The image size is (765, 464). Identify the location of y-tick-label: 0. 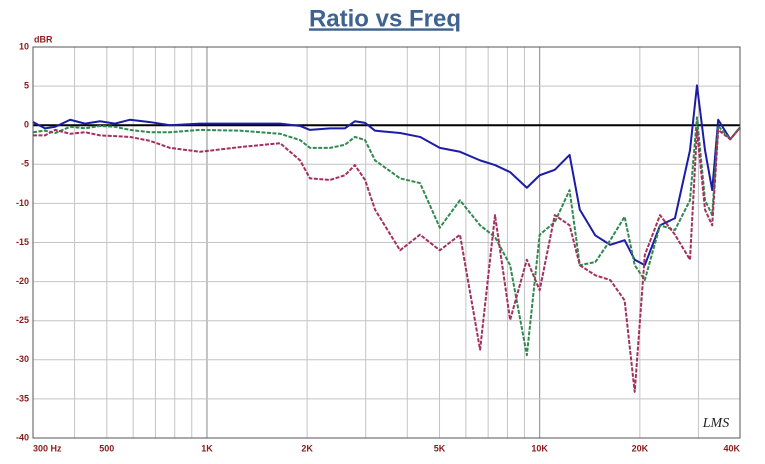
(26, 125).